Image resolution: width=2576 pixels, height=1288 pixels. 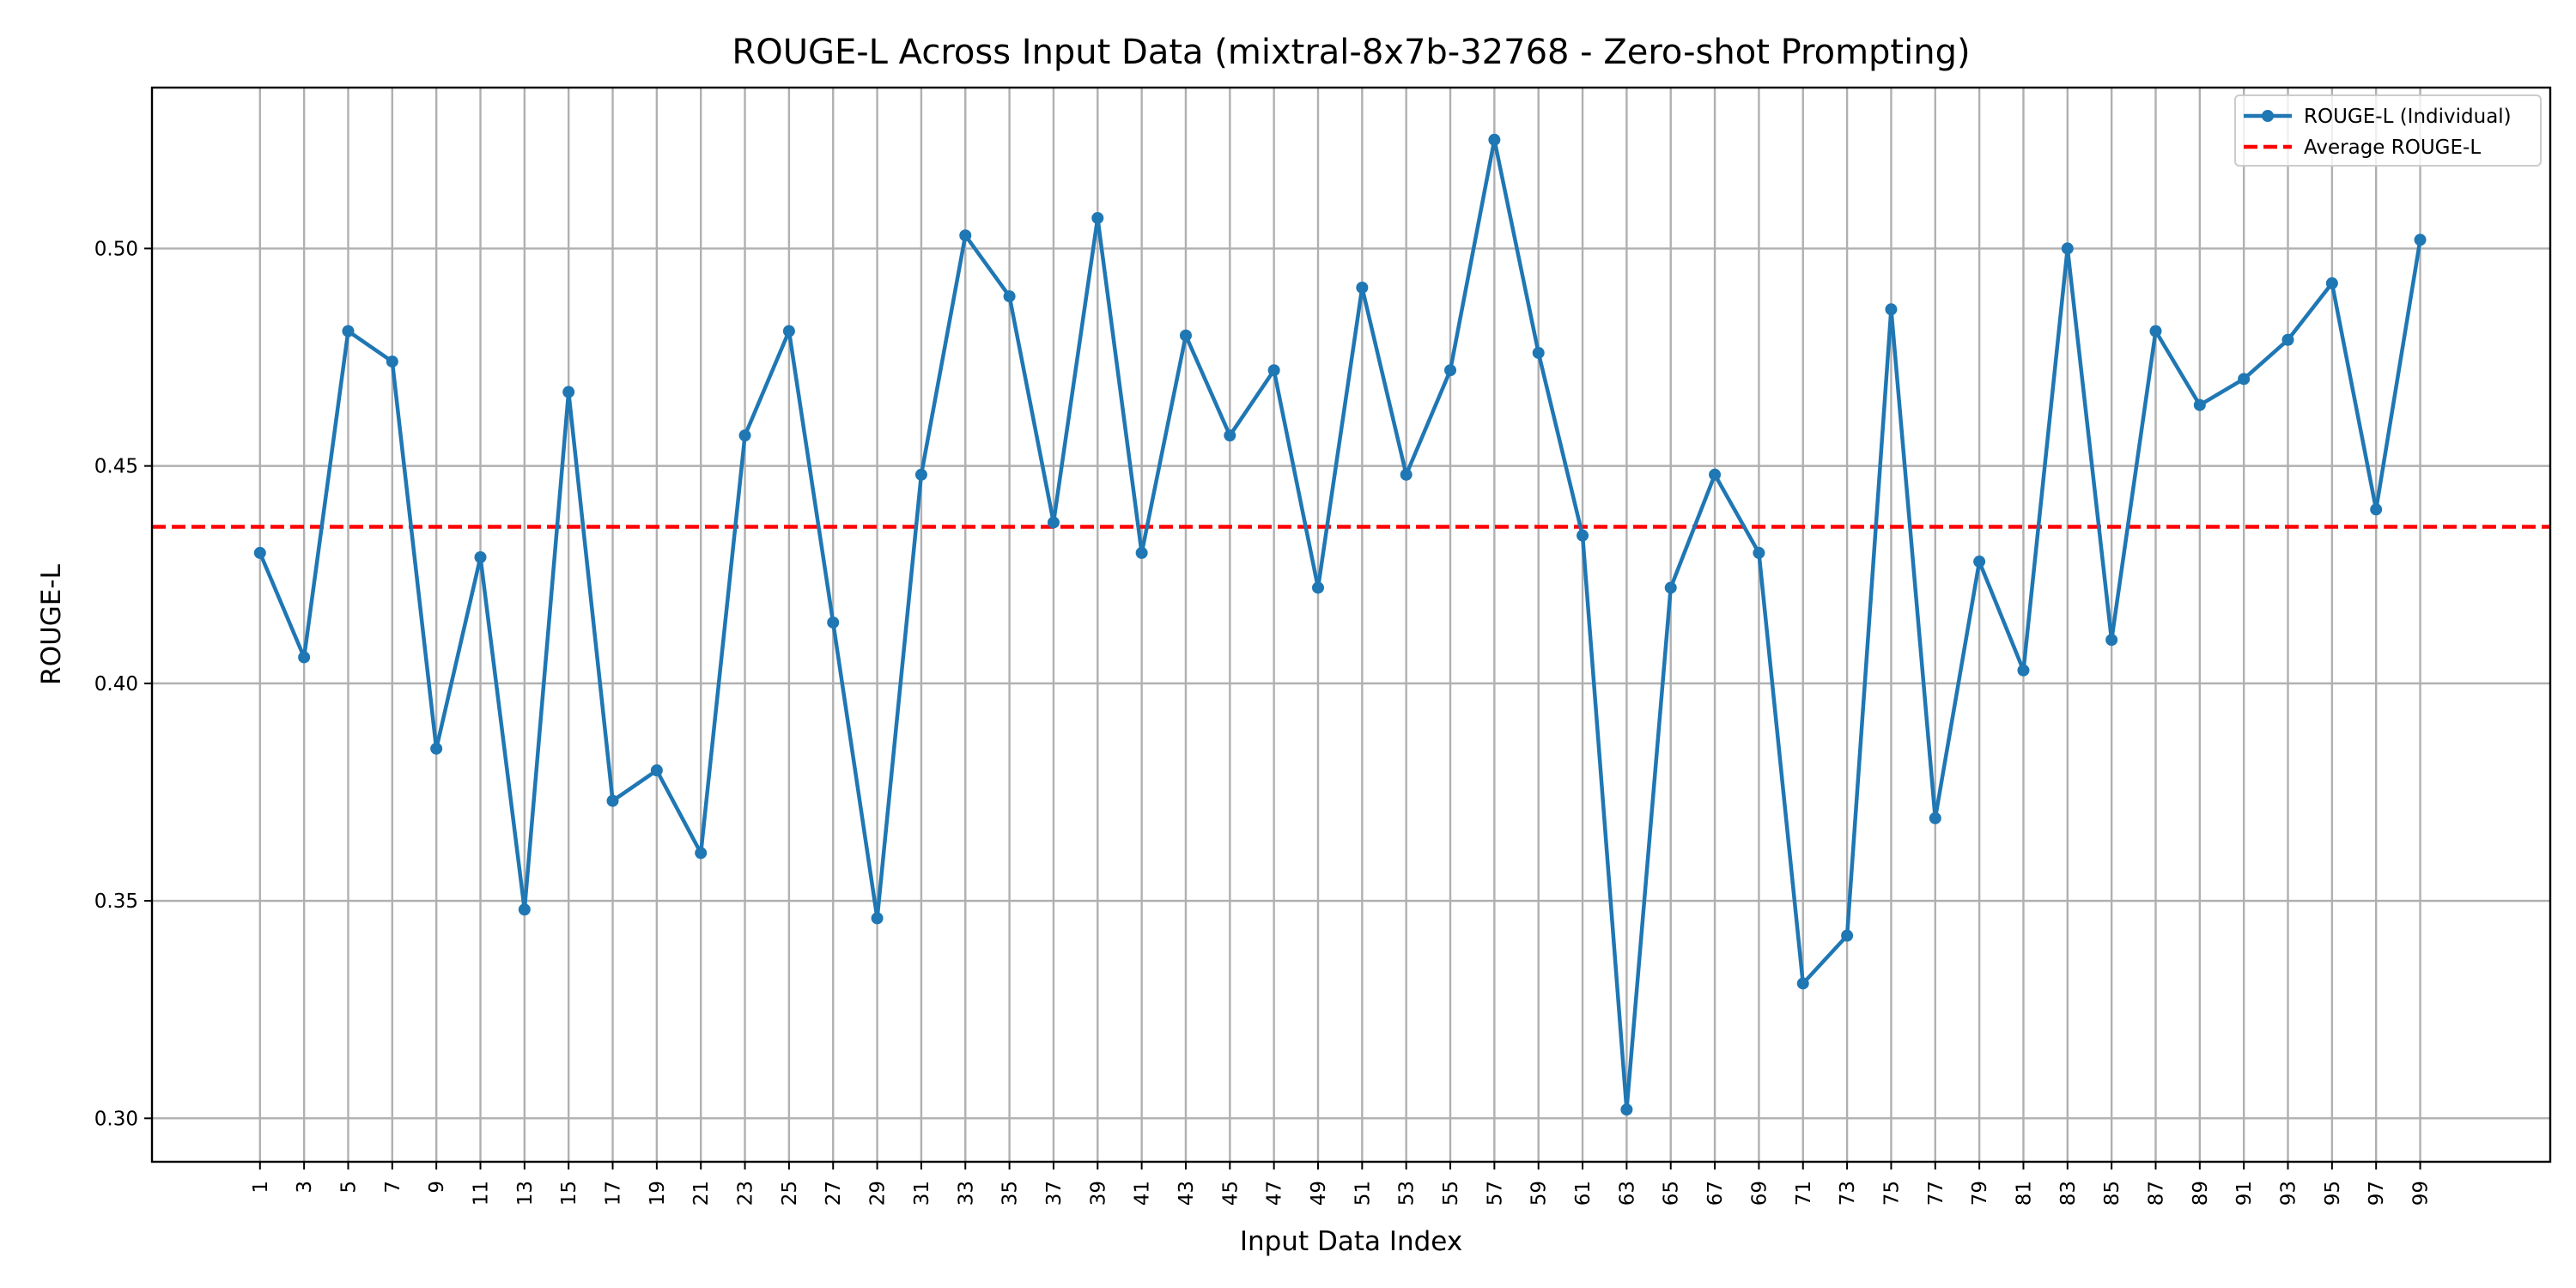 What do you see at coordinates (1363, 1193) in the screenshot?
I see `x-tick-label: 51` at bounding box center [1363, 1193].